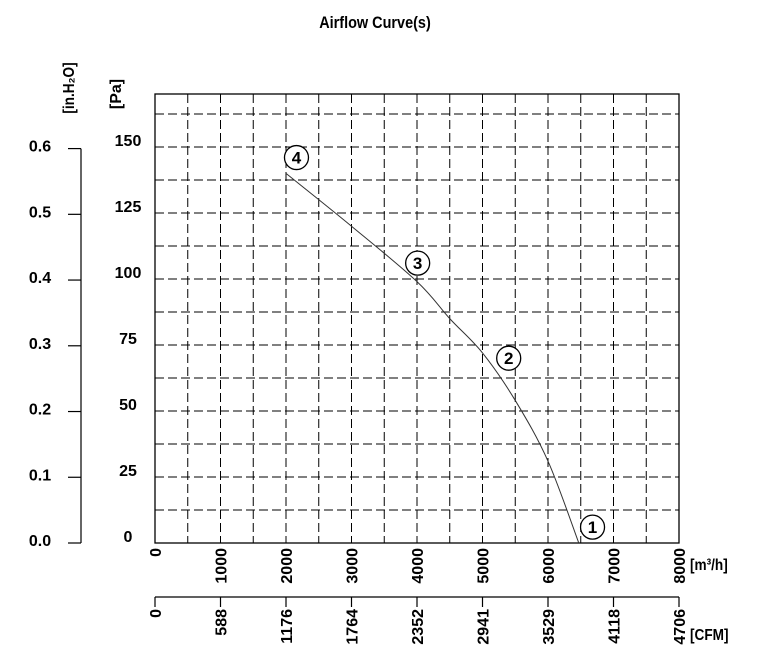 This screenshot has width=759, height=661. I want to click on x-axis-label-m3h: [m³/h], so click(709, 565).